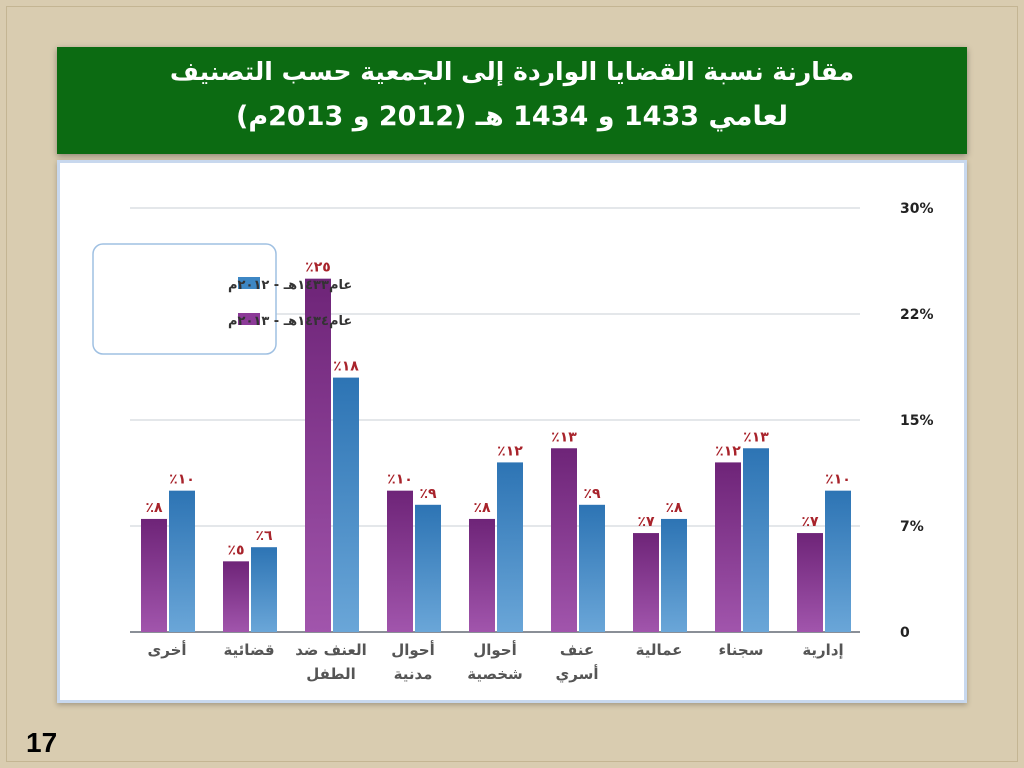 This screenshot has width=1024, height=768. I want to click on legend-box, so click(184, 299).